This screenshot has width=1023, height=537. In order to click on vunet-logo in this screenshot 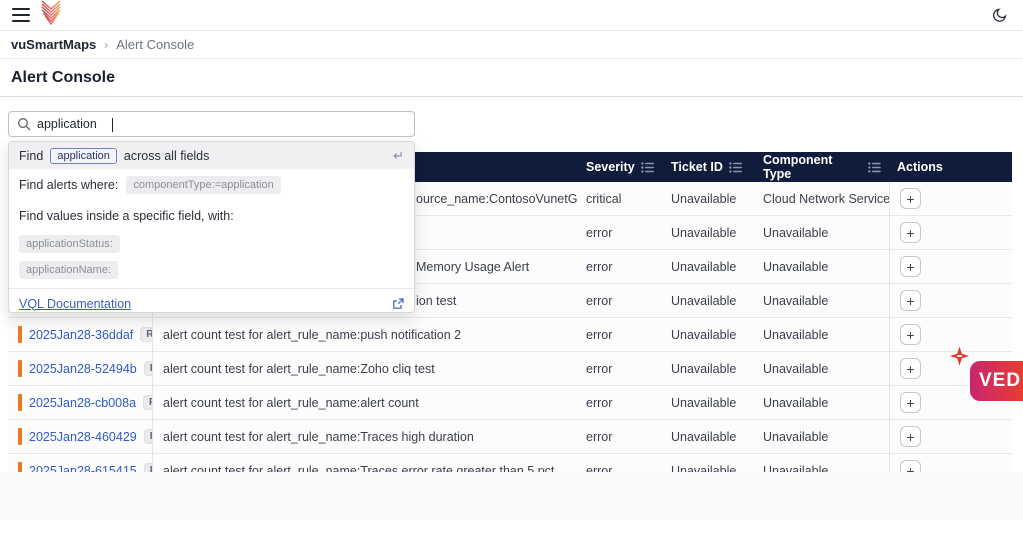, I will do `click(51, 15)`.